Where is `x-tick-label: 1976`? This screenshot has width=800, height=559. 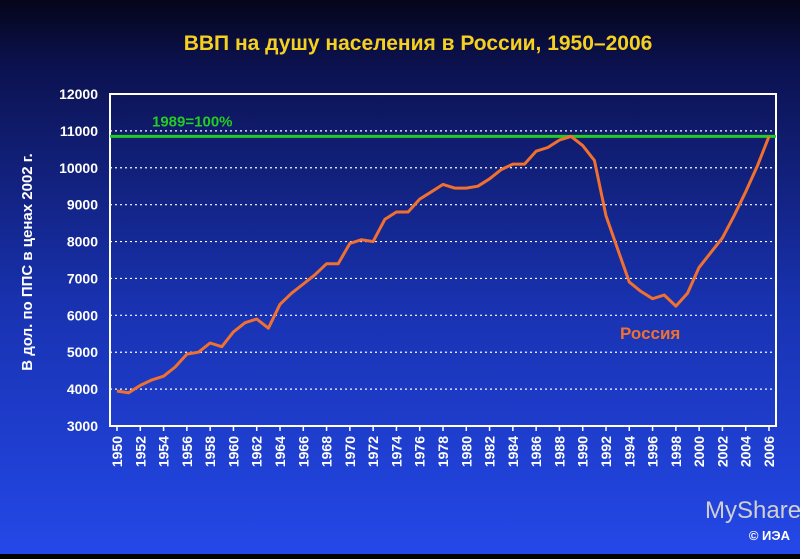 x-tick-label: 1976 is located at coordinates (420, 451).